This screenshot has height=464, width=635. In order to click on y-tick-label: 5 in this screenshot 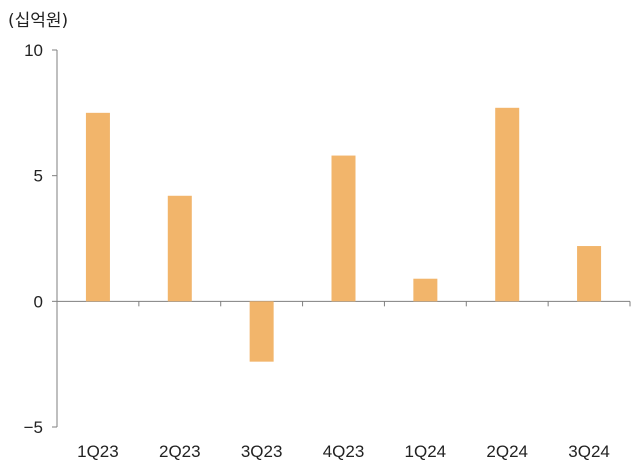, I will do `click(38, 176)`.